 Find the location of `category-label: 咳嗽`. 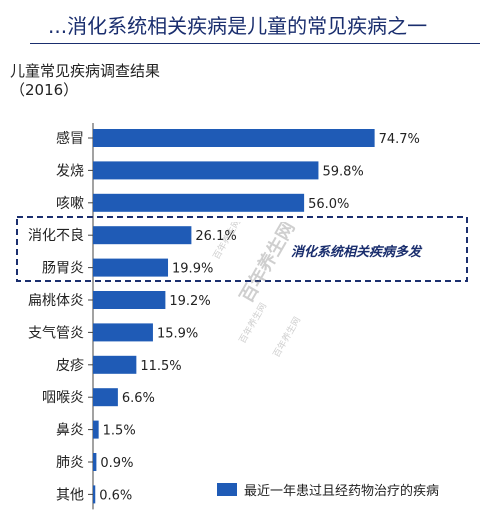

category-label: 咳嗽 is located at coordinates (70, 204).